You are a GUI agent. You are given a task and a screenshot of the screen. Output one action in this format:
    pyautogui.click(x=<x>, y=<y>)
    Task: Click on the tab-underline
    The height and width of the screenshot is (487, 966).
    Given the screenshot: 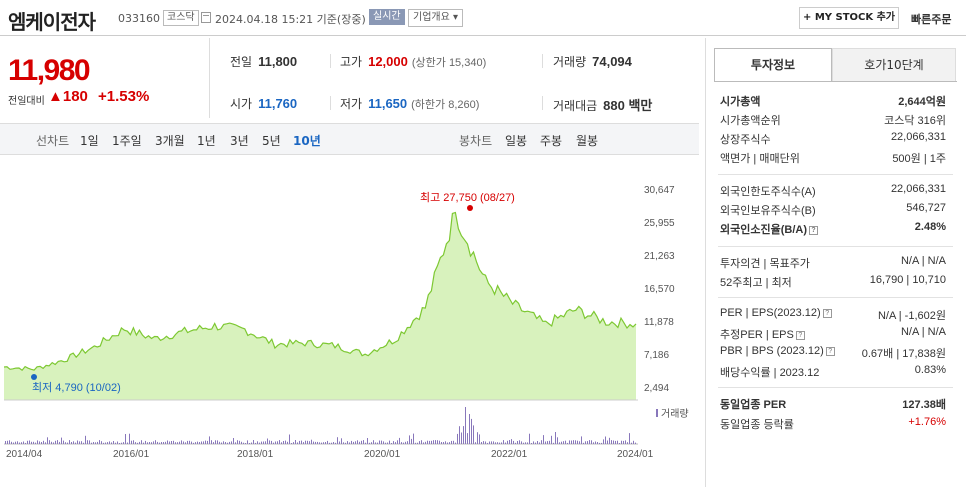 What is the action you would take?
    pyautogui.click(x=835, y=81)
    